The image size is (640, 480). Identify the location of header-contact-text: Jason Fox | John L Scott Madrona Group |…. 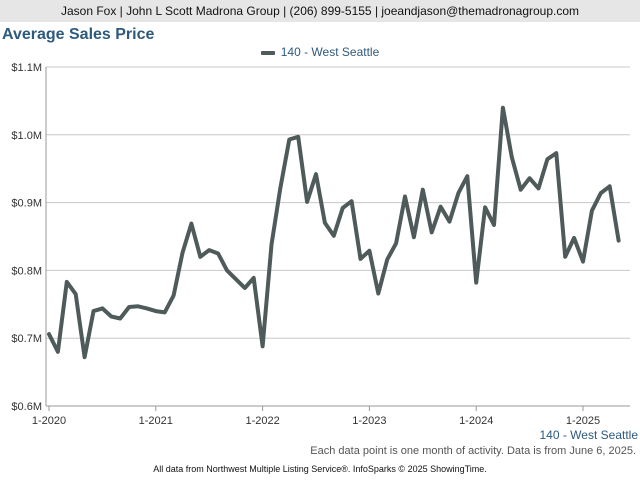
(320, 11).